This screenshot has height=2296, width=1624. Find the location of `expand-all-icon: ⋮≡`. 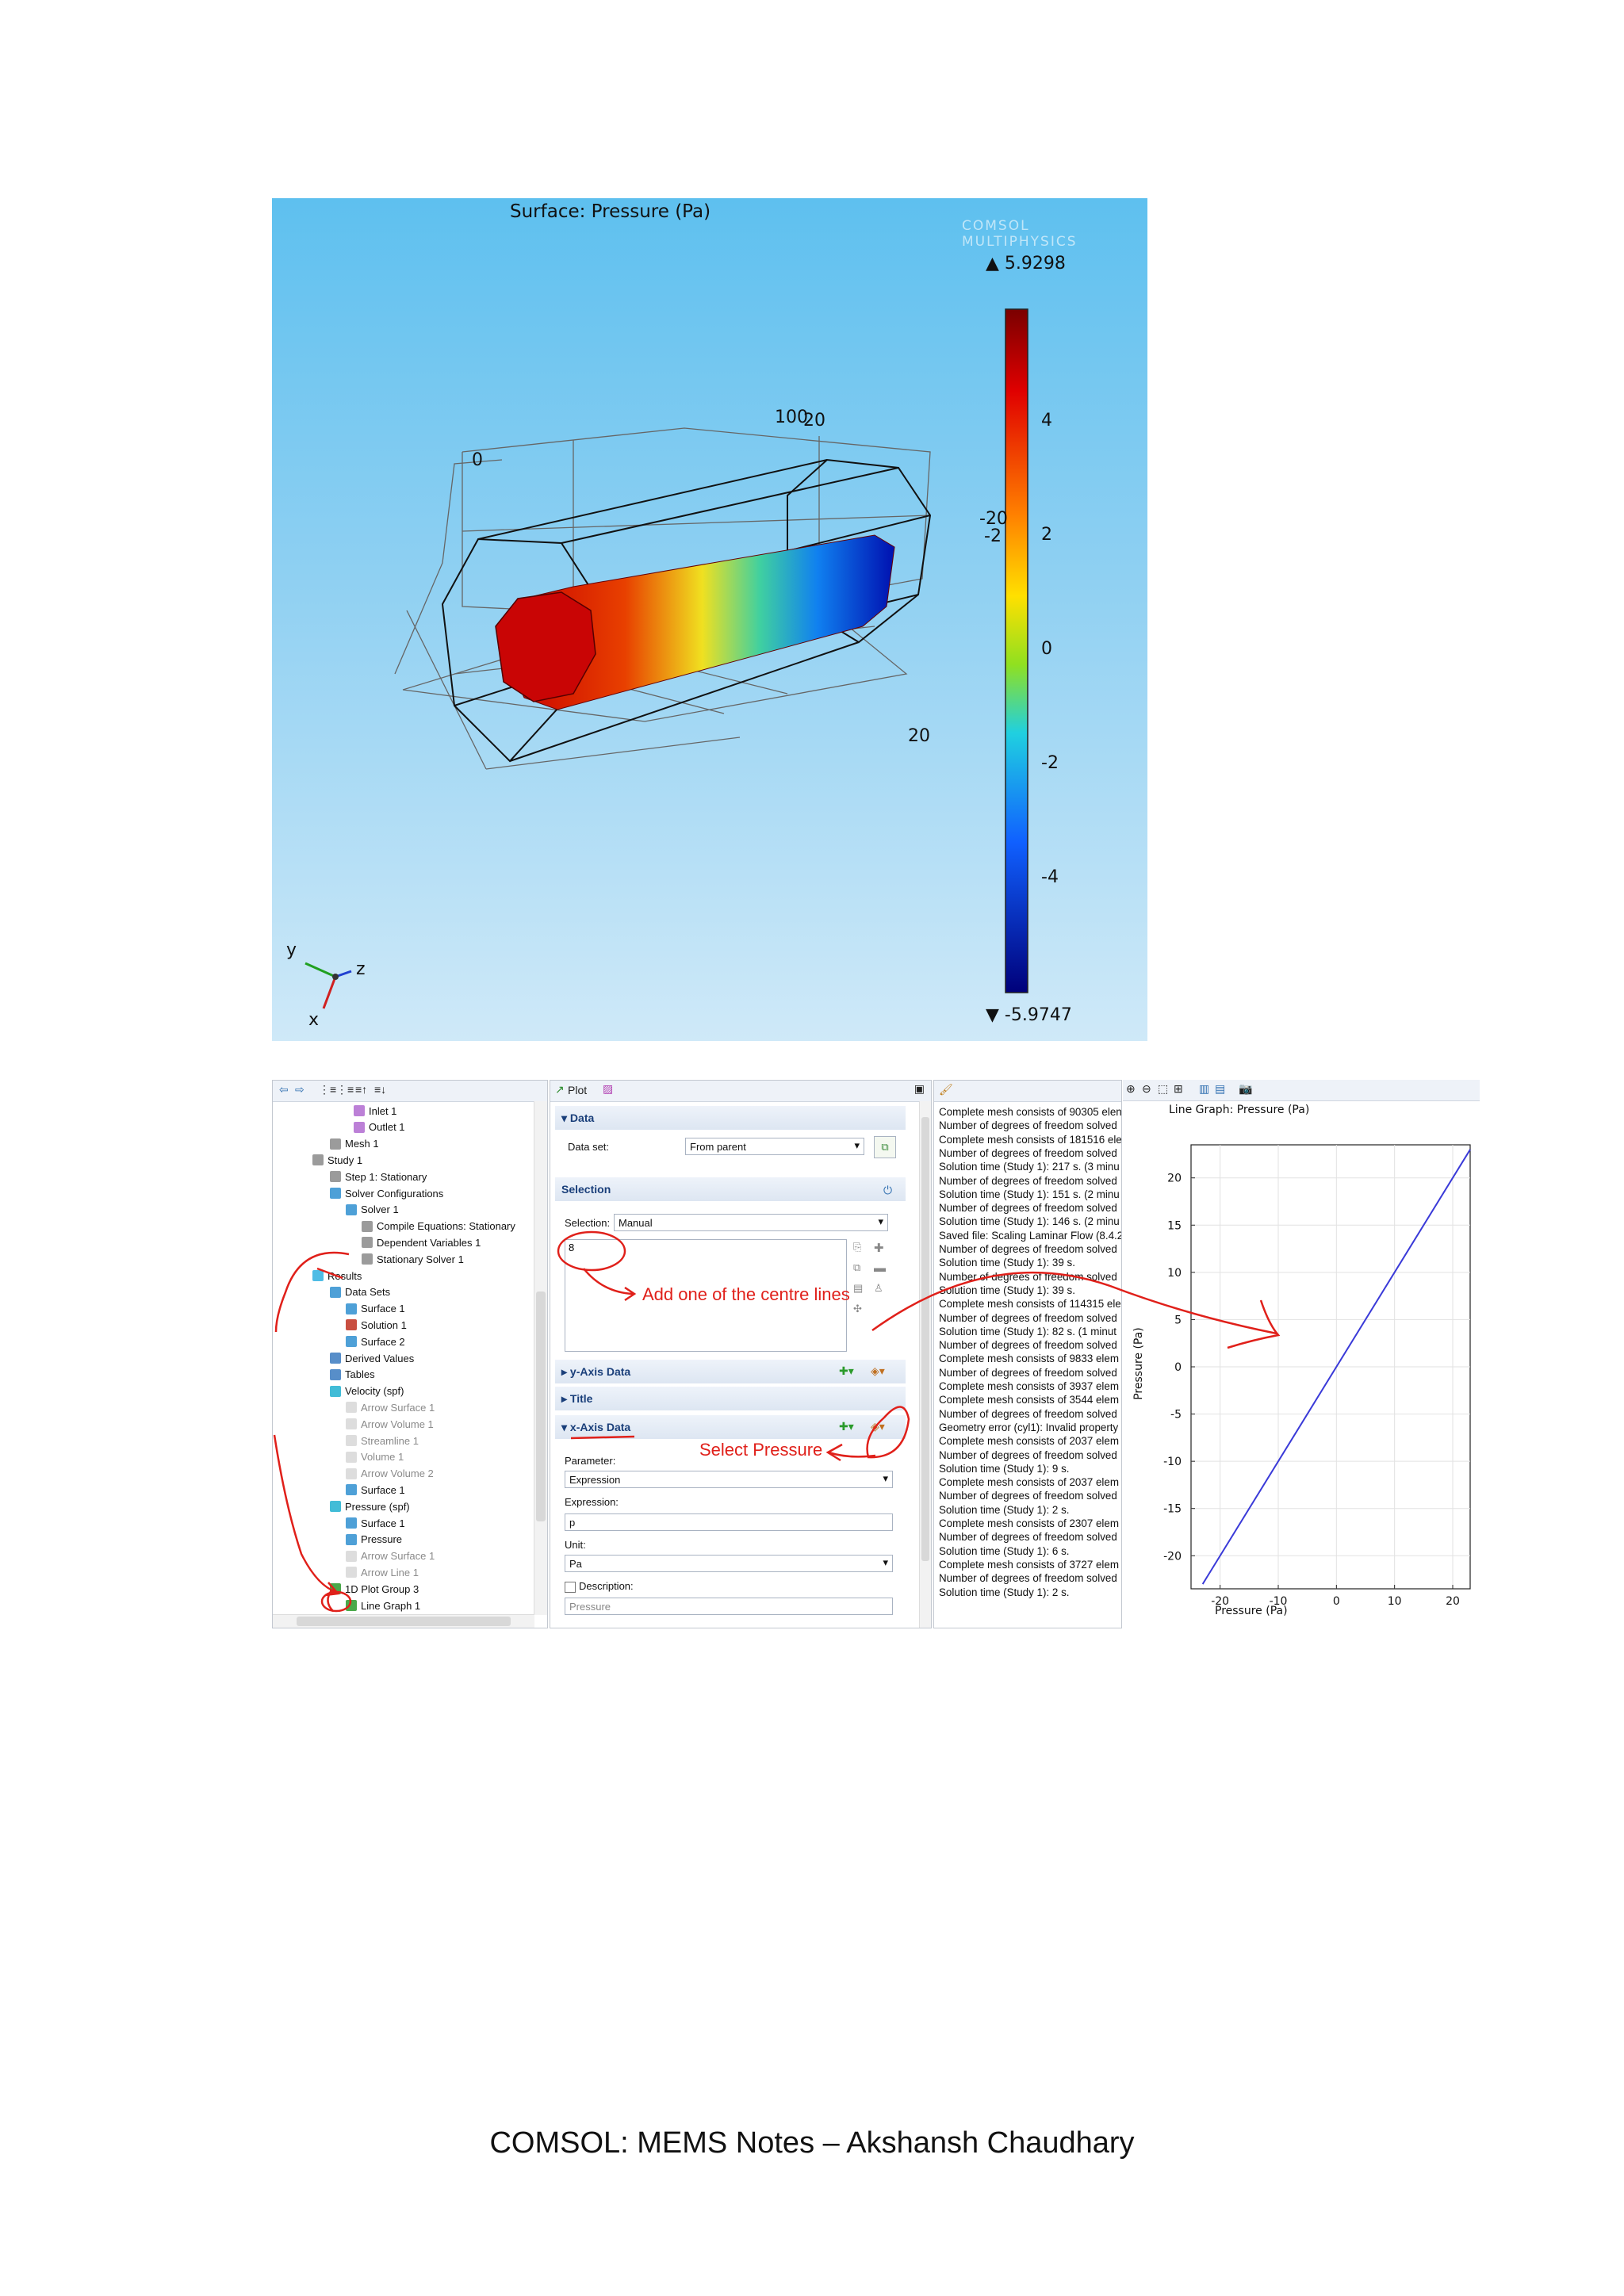

expand-all-icon: ⋮≡ is located at coordinates (345, 1089).